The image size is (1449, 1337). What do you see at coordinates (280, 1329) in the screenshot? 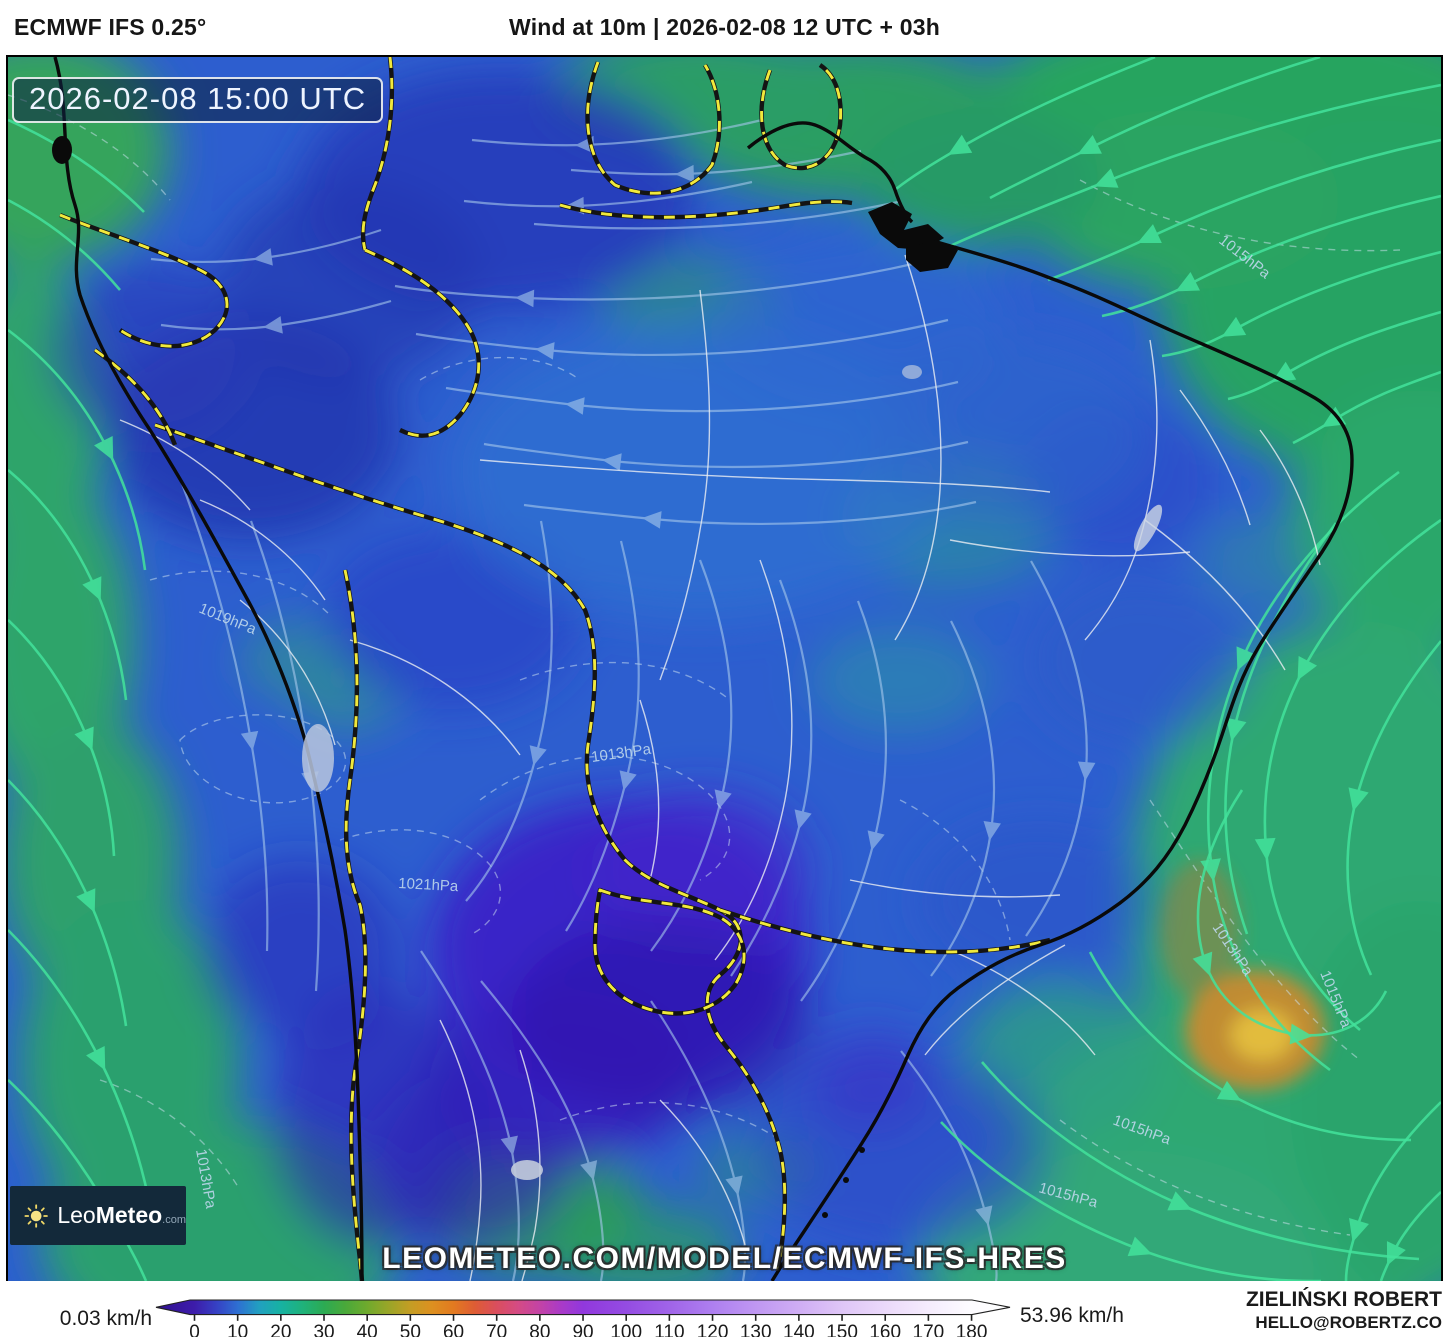
I see `tick-label: 20` at bounding box center [280, 1329].